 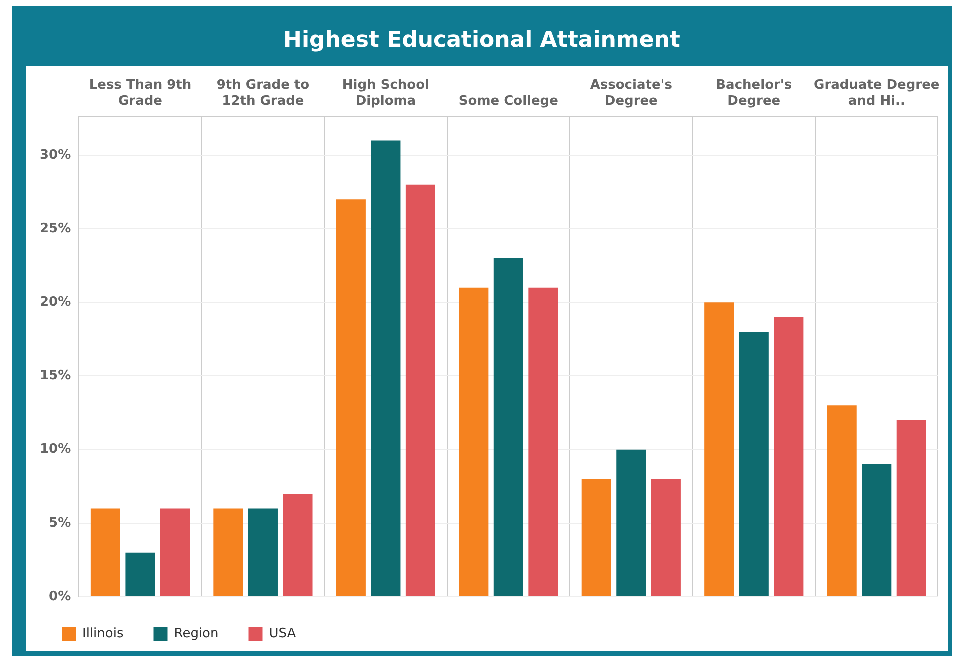 I want to click on legend-label: Region, so click(x=196, y=634).